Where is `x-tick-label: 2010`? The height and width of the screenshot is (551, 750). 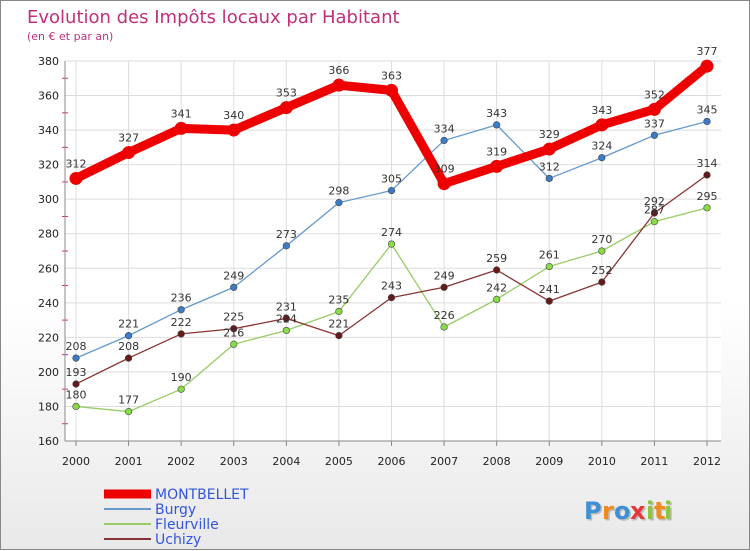 x-tick-label: 2010 is located at coordinates (602, 461).